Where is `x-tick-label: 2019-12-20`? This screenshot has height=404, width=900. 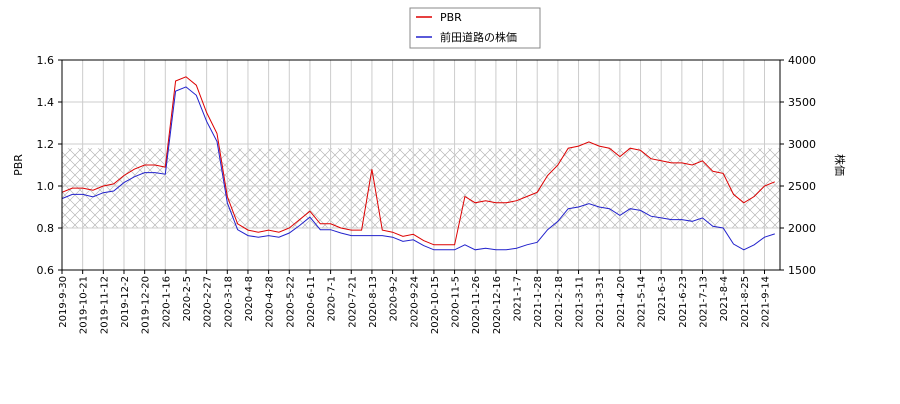 x-tick-label: 2019-12-20 is located at coordinates (146, 305).